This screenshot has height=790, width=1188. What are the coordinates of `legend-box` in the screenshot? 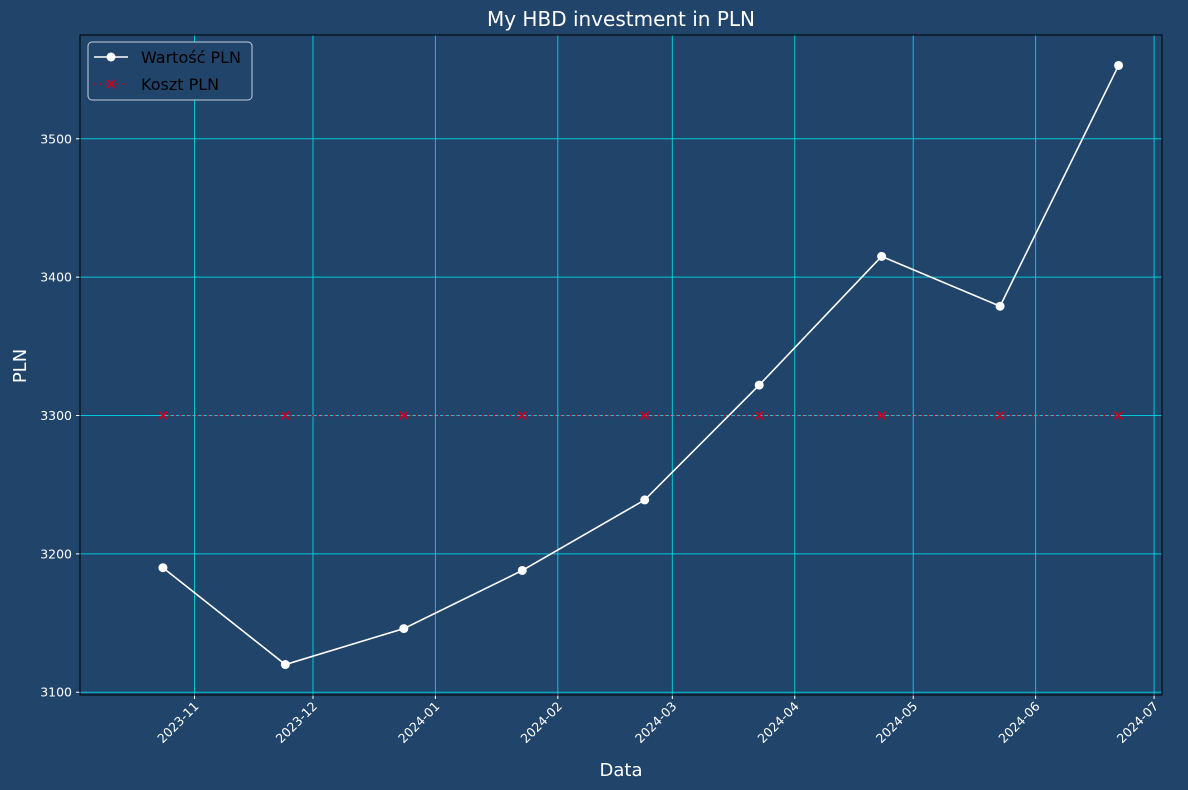 It's located at (170, 71).